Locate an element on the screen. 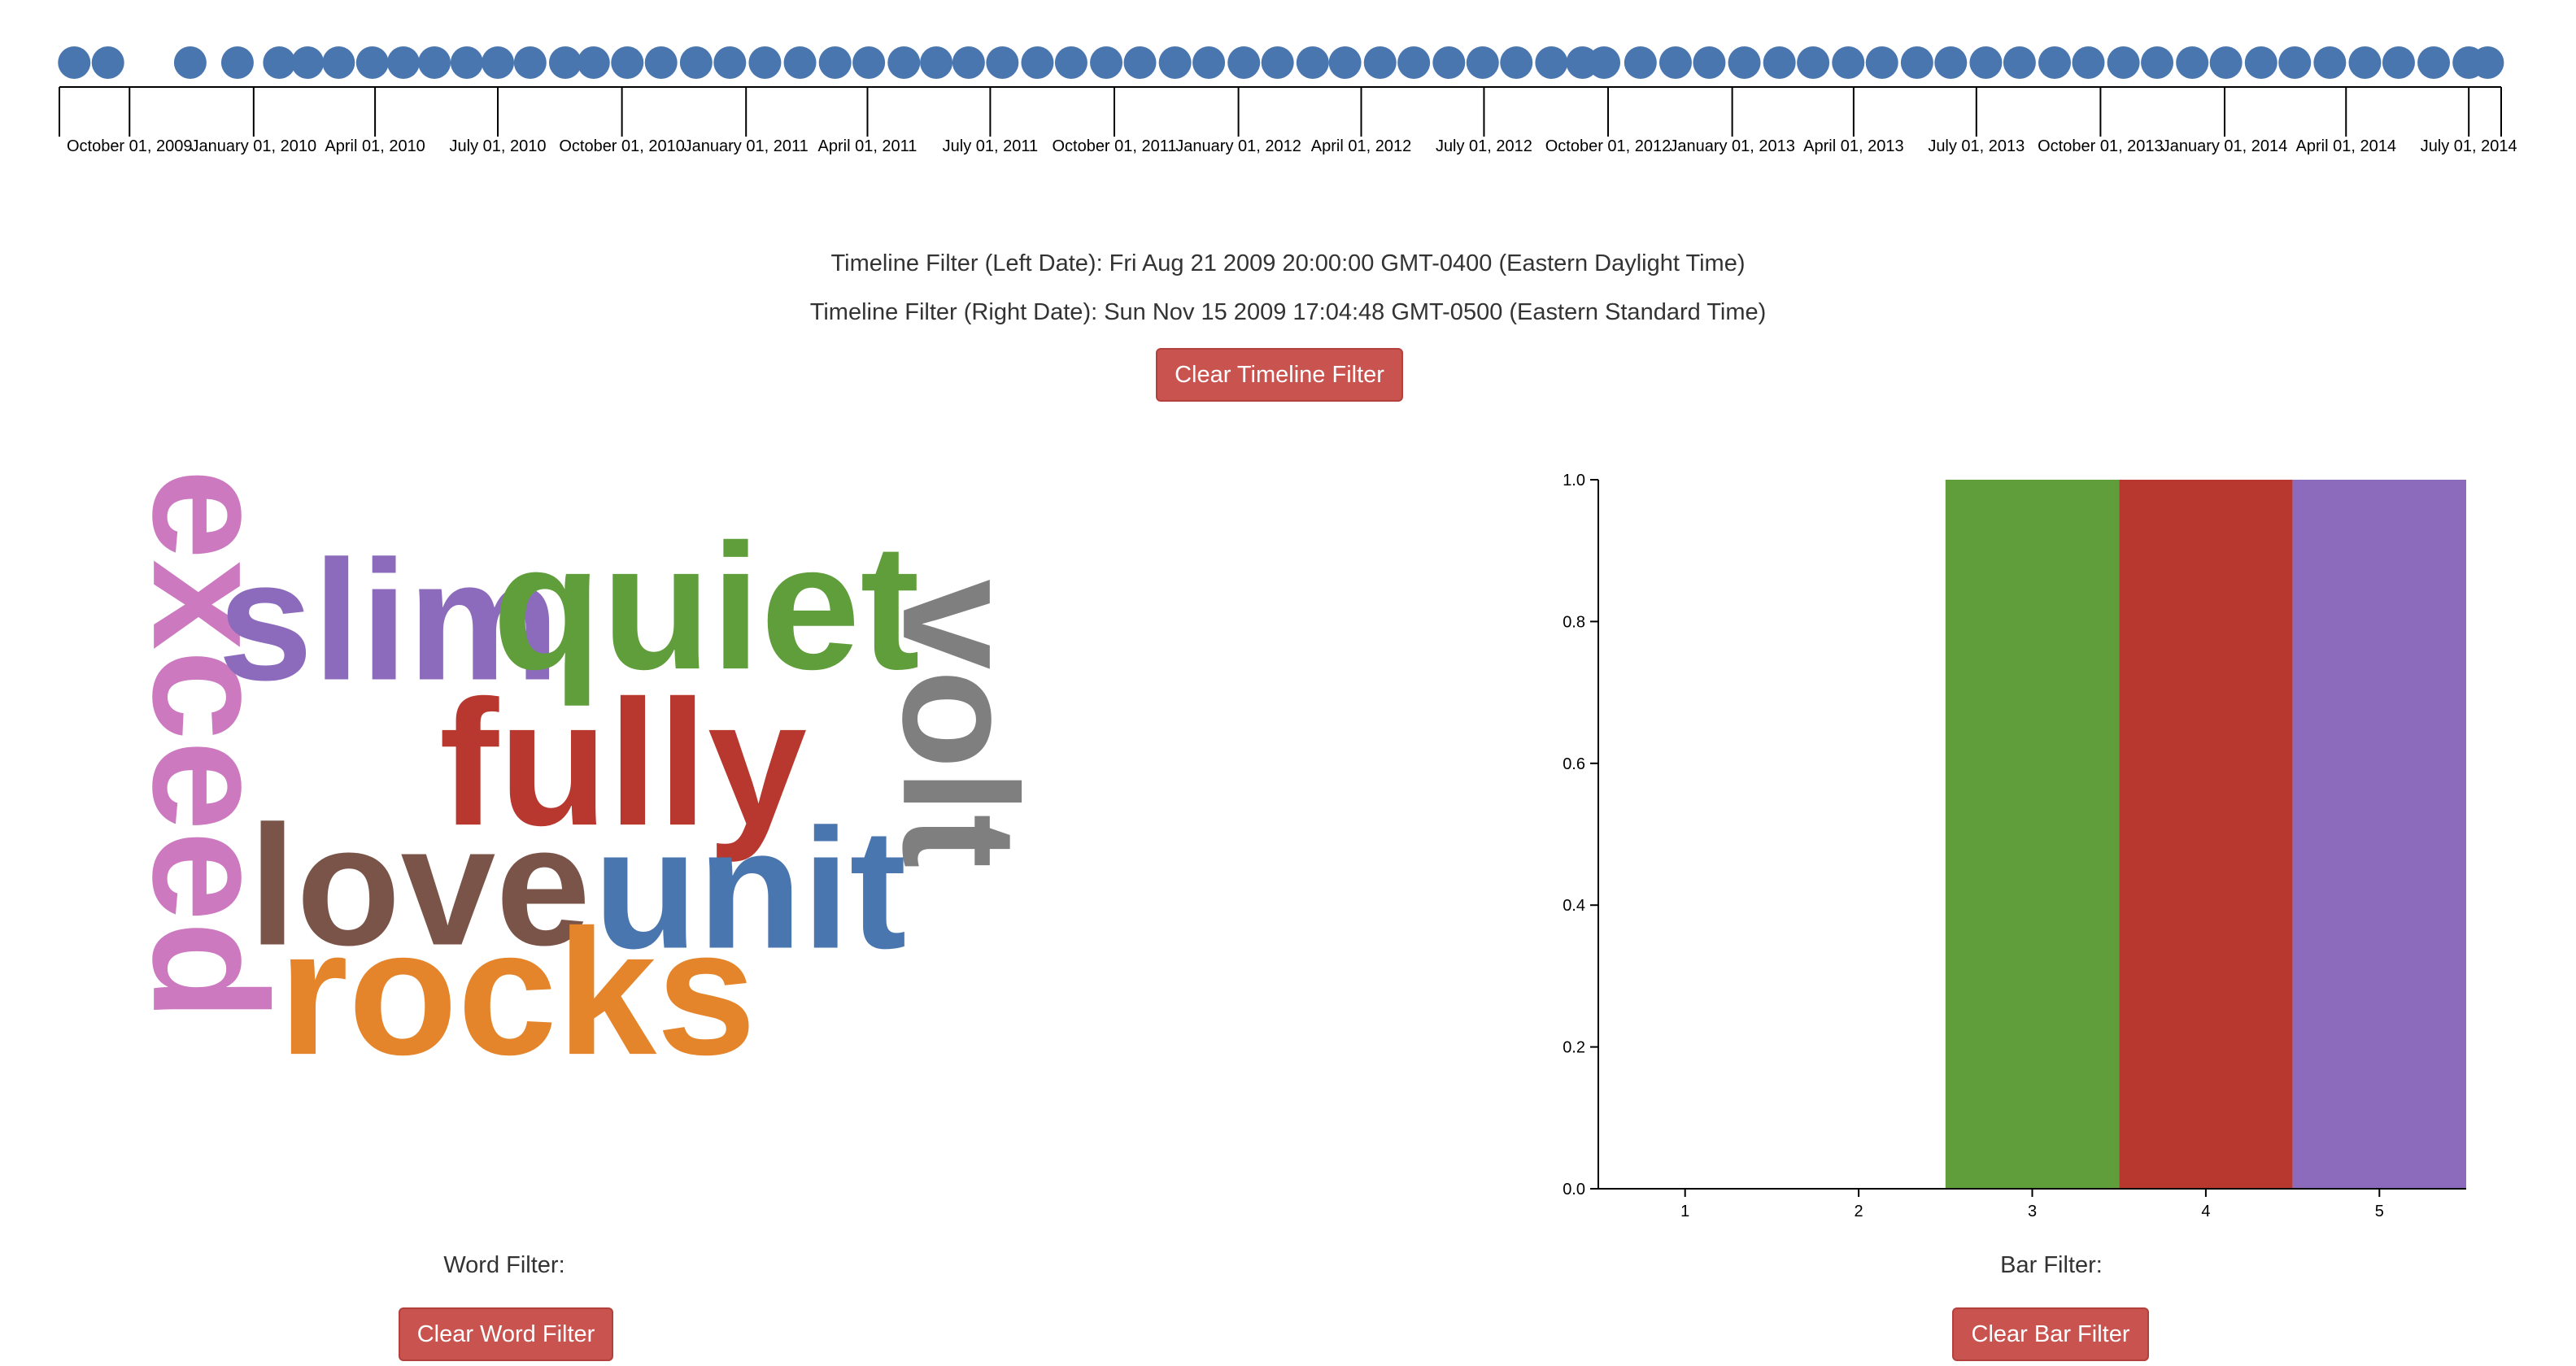 The width and height of the screenshot is (2576, 1366). timeline-tick-label: April 01, 2013 is located at coordinates (1853, 146).